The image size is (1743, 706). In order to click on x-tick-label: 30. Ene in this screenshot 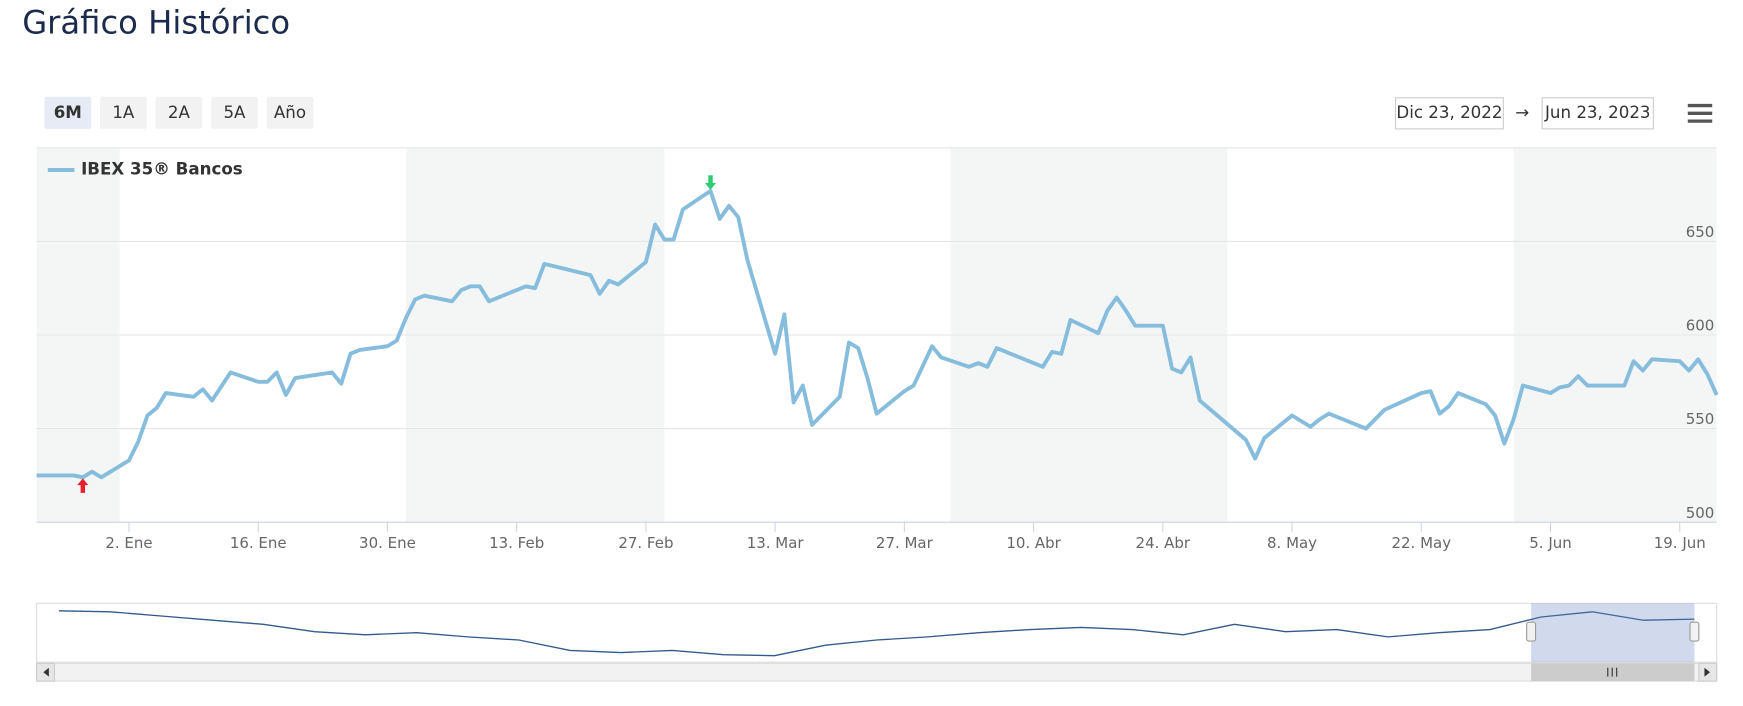, I will do `click(387, 543)`.